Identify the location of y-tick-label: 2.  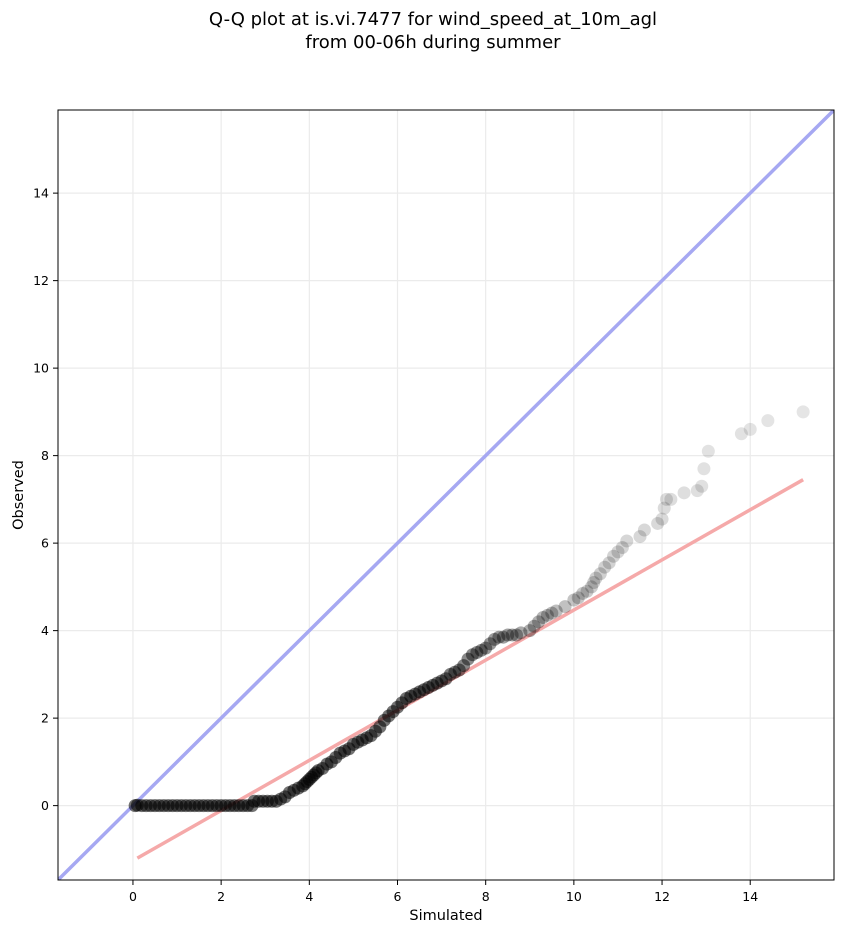
(45, 718).